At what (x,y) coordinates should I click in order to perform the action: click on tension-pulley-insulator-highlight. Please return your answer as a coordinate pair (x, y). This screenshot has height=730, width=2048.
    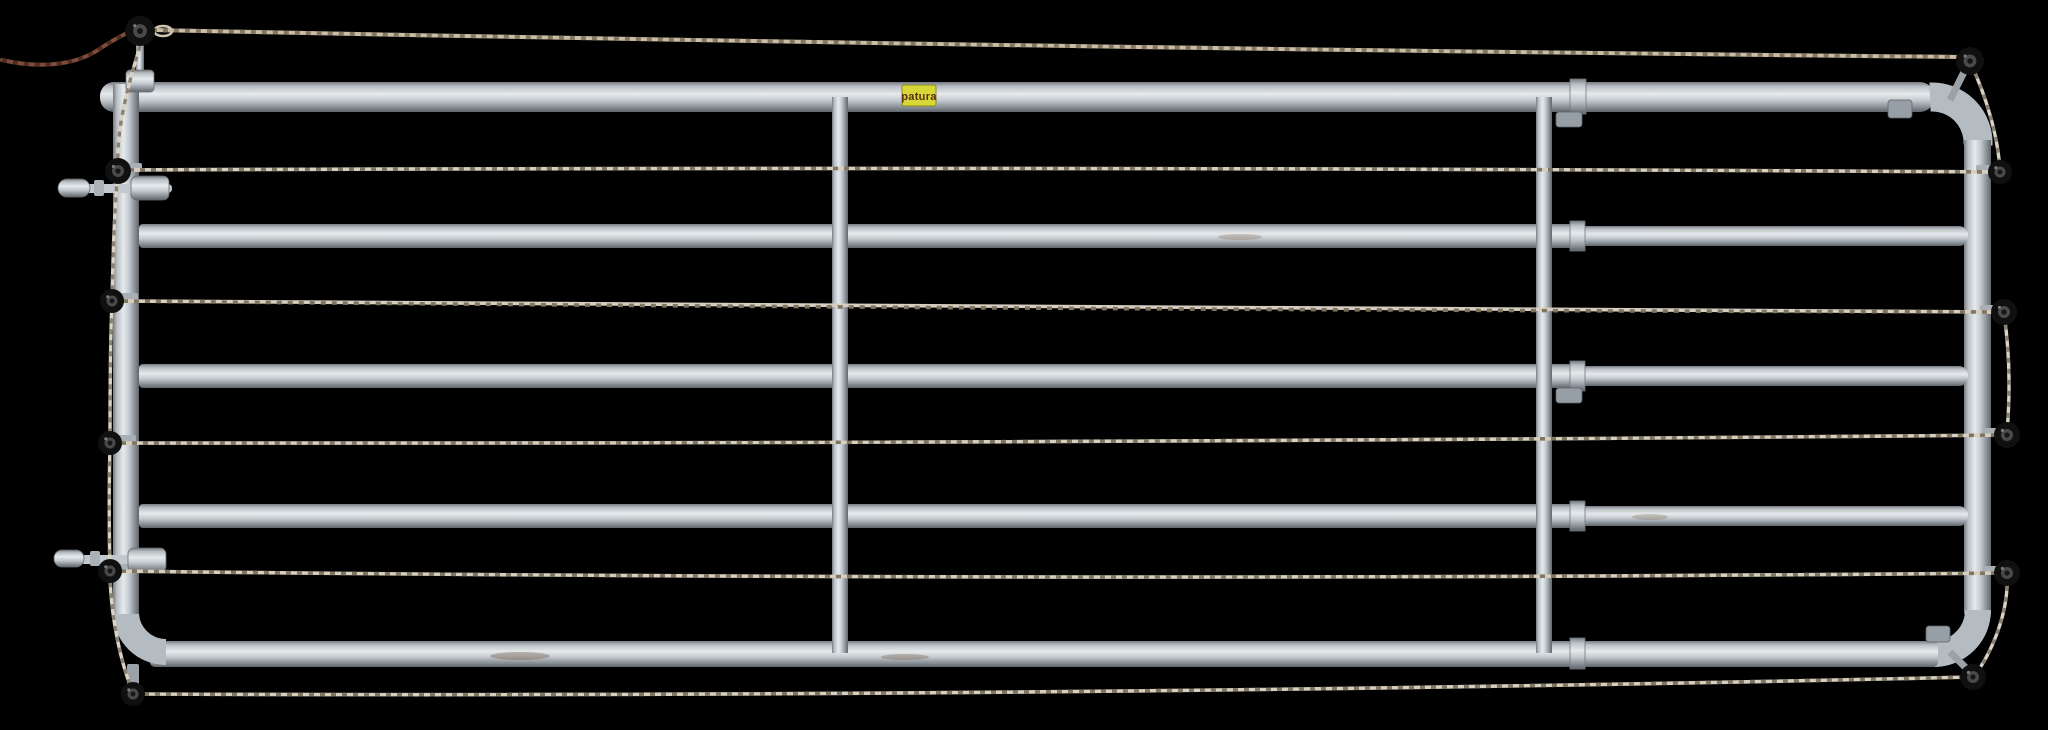
    Looking at the image, I should click on (135, 26).